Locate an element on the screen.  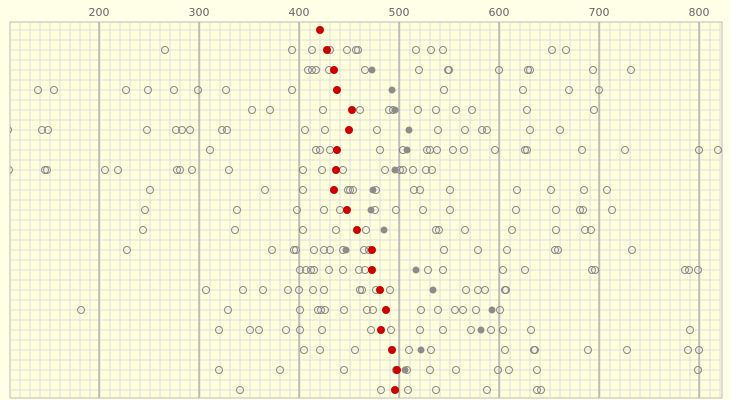
x-tick-label: 200 is located at coordinates (99, 12).